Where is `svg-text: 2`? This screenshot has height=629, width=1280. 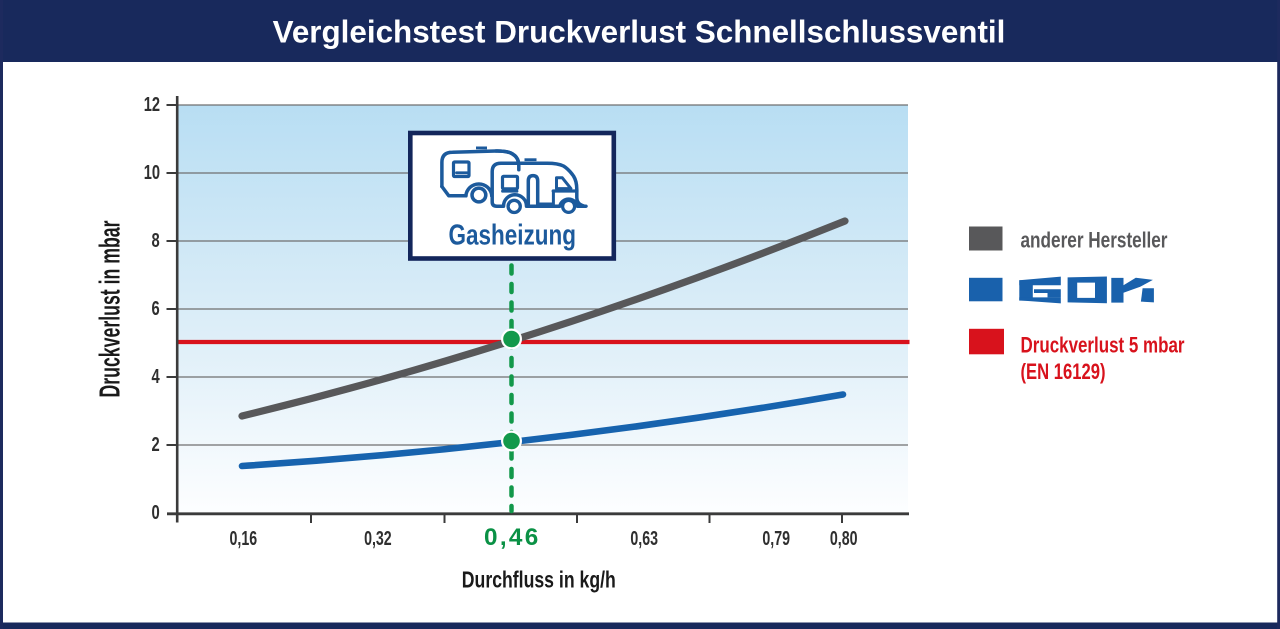 svg-text: 2 is located at coordinates (156, 445).